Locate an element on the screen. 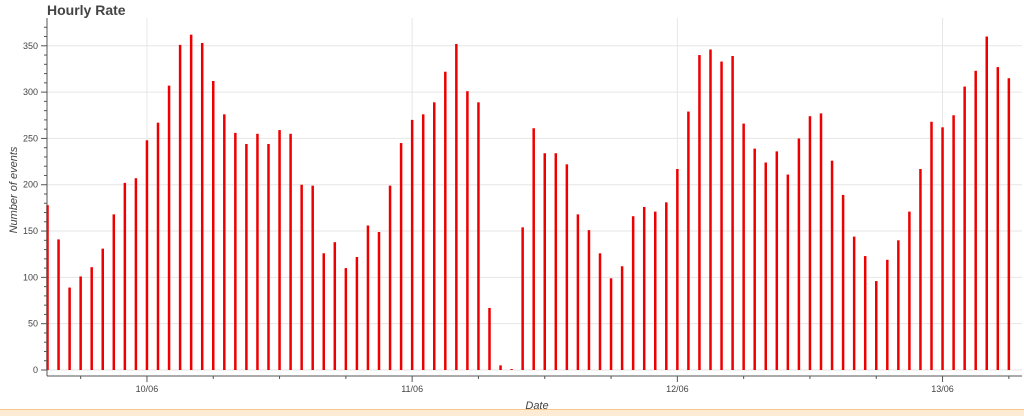 The image size is (1024, 416). y-tick-label: 300 is located at coordinates (30, 92).